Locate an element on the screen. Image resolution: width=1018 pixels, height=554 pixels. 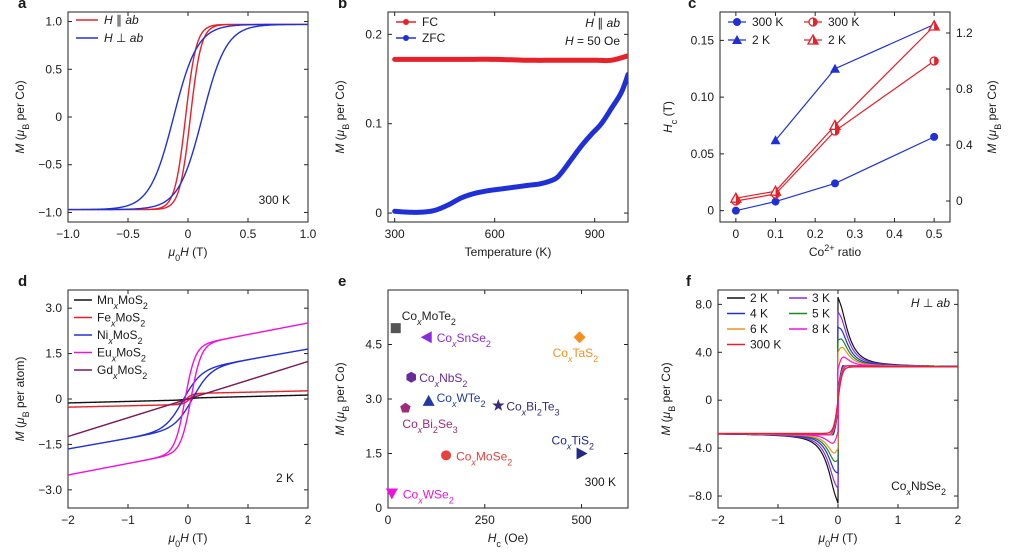
x-axis-label: Hc (Oe) is located at coordinates (508, 540).